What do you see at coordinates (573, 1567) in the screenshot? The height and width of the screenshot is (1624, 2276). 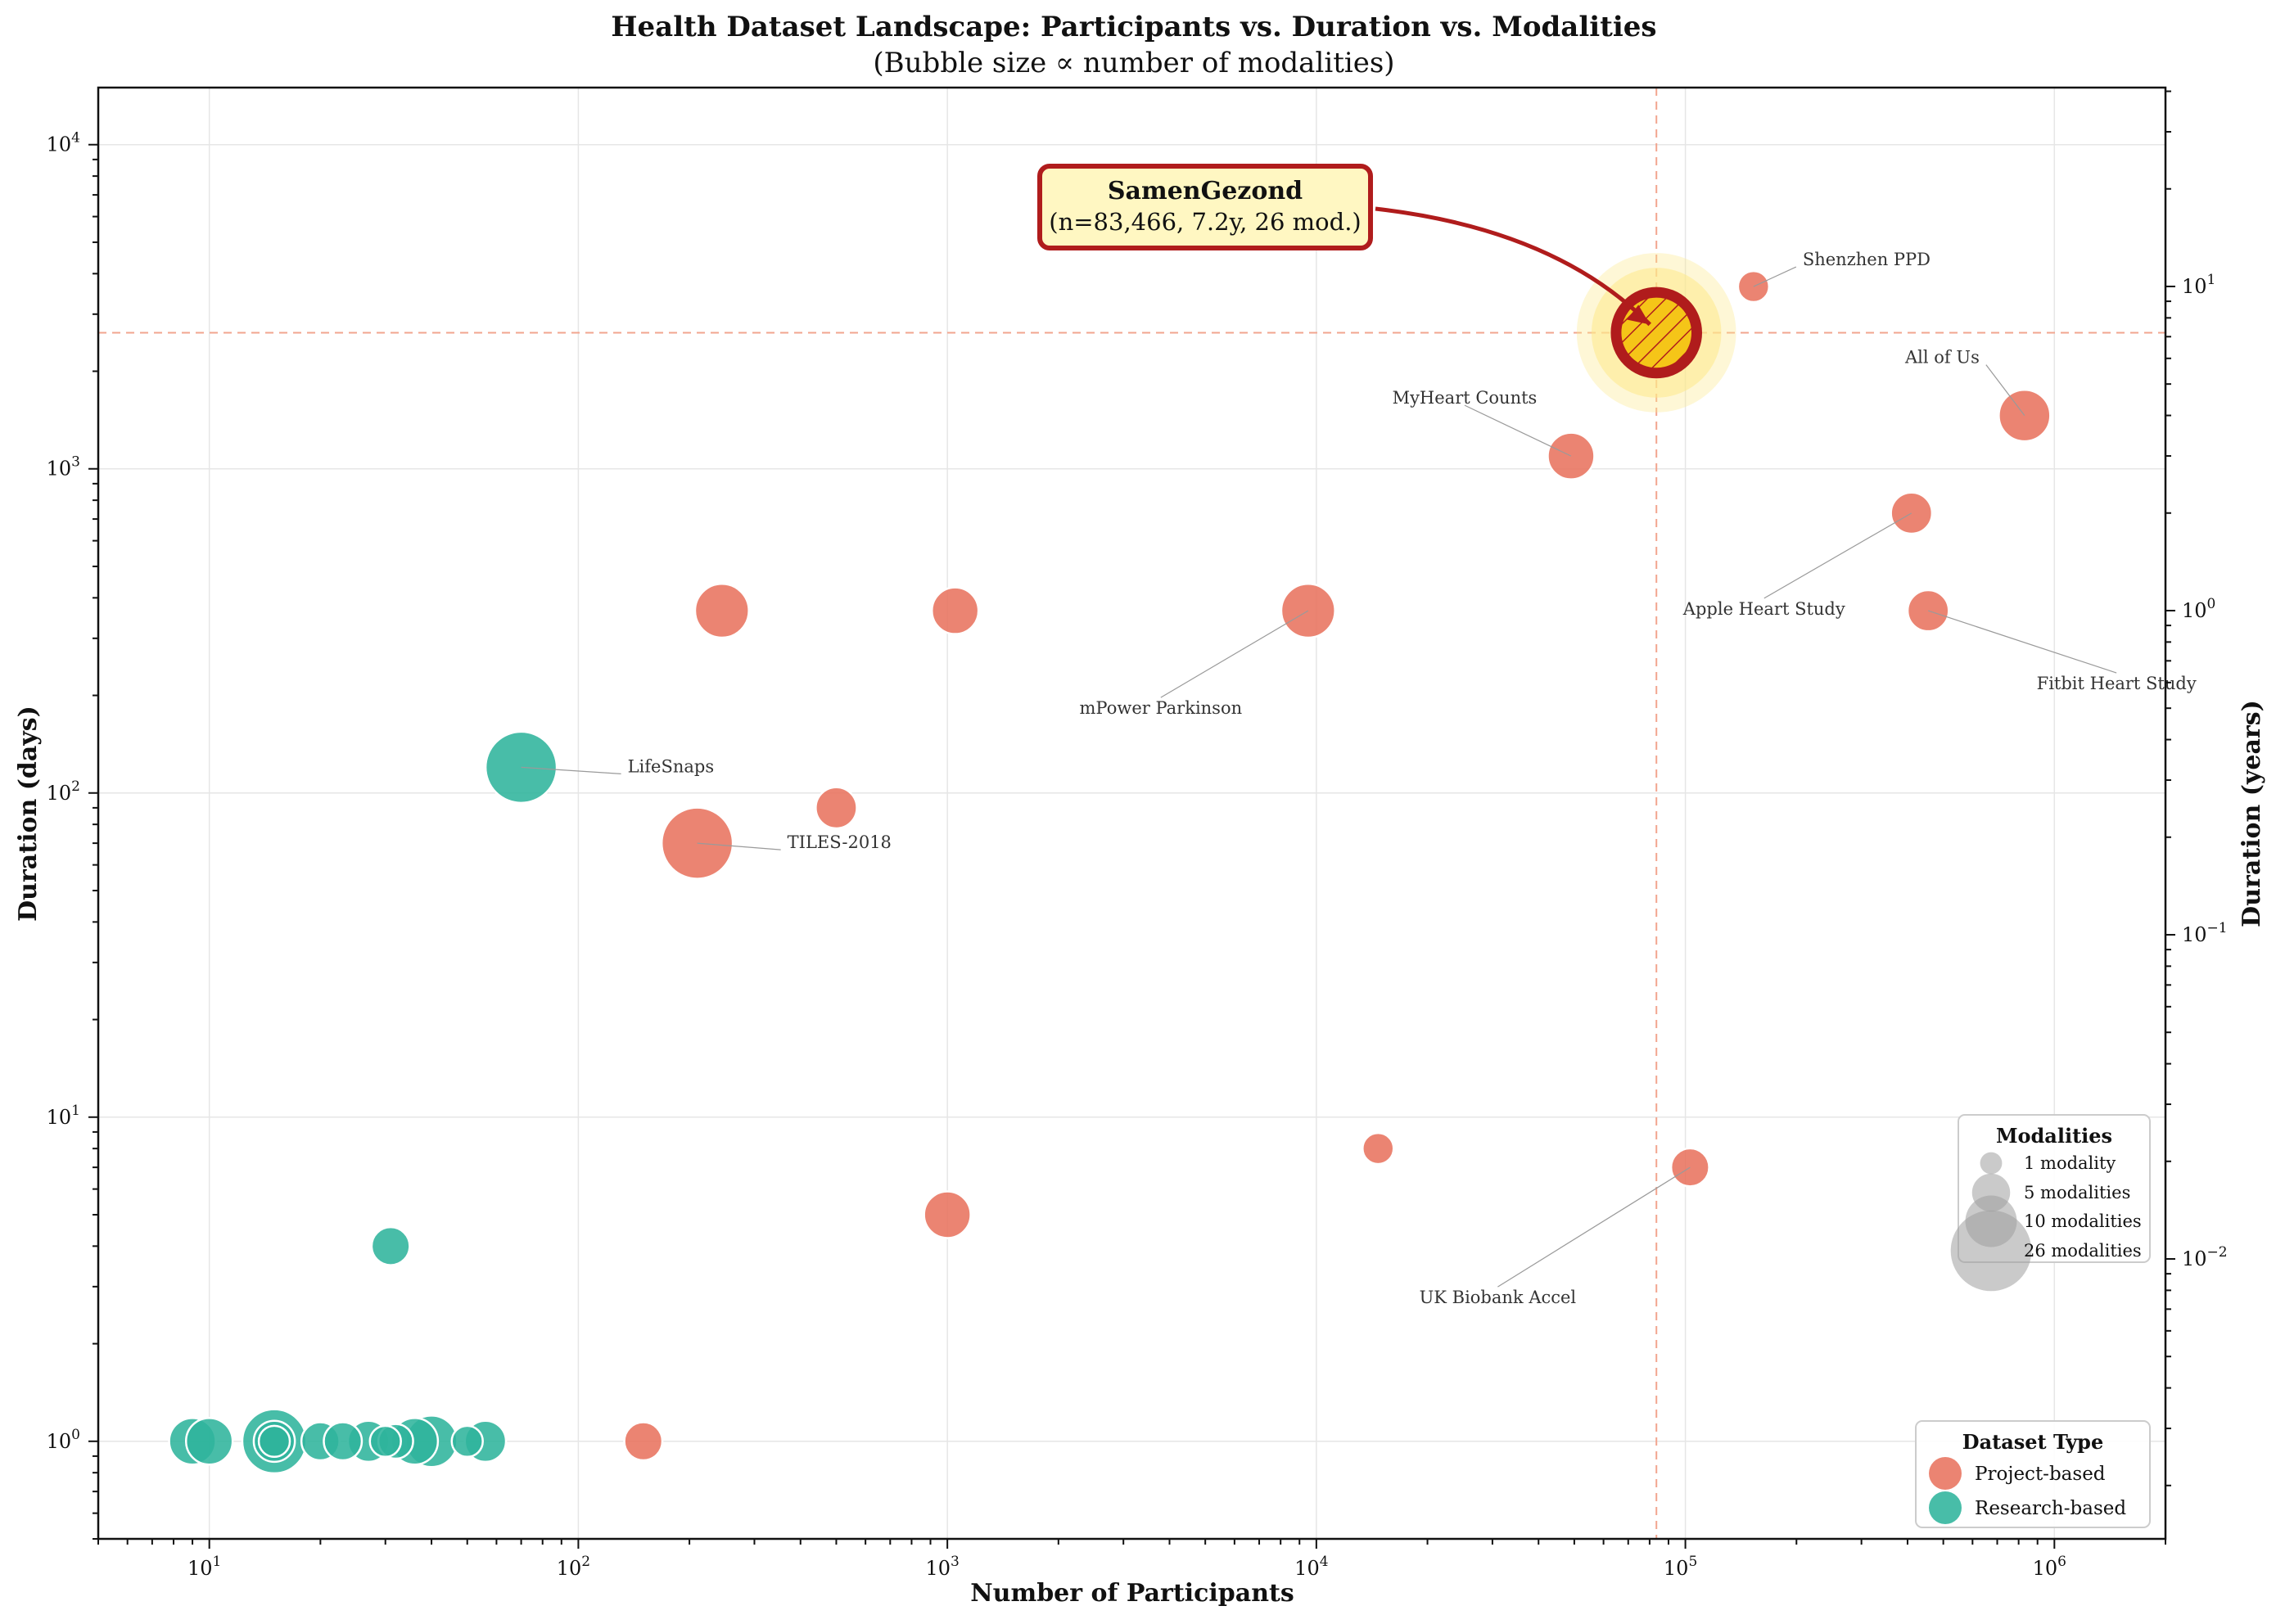 I see `x-tick-label: 10²` at bounding box center [573, 1567].